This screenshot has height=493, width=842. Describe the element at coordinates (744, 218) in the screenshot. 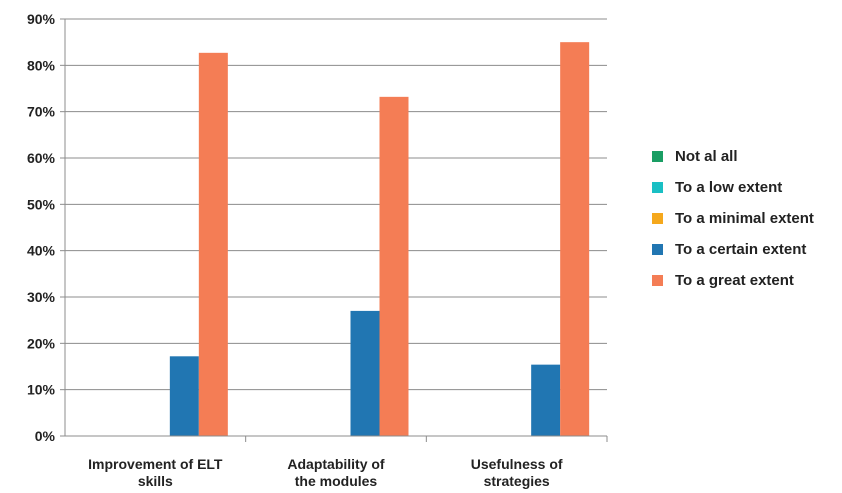

I see `legend-label: To a minimal extent` at that location.